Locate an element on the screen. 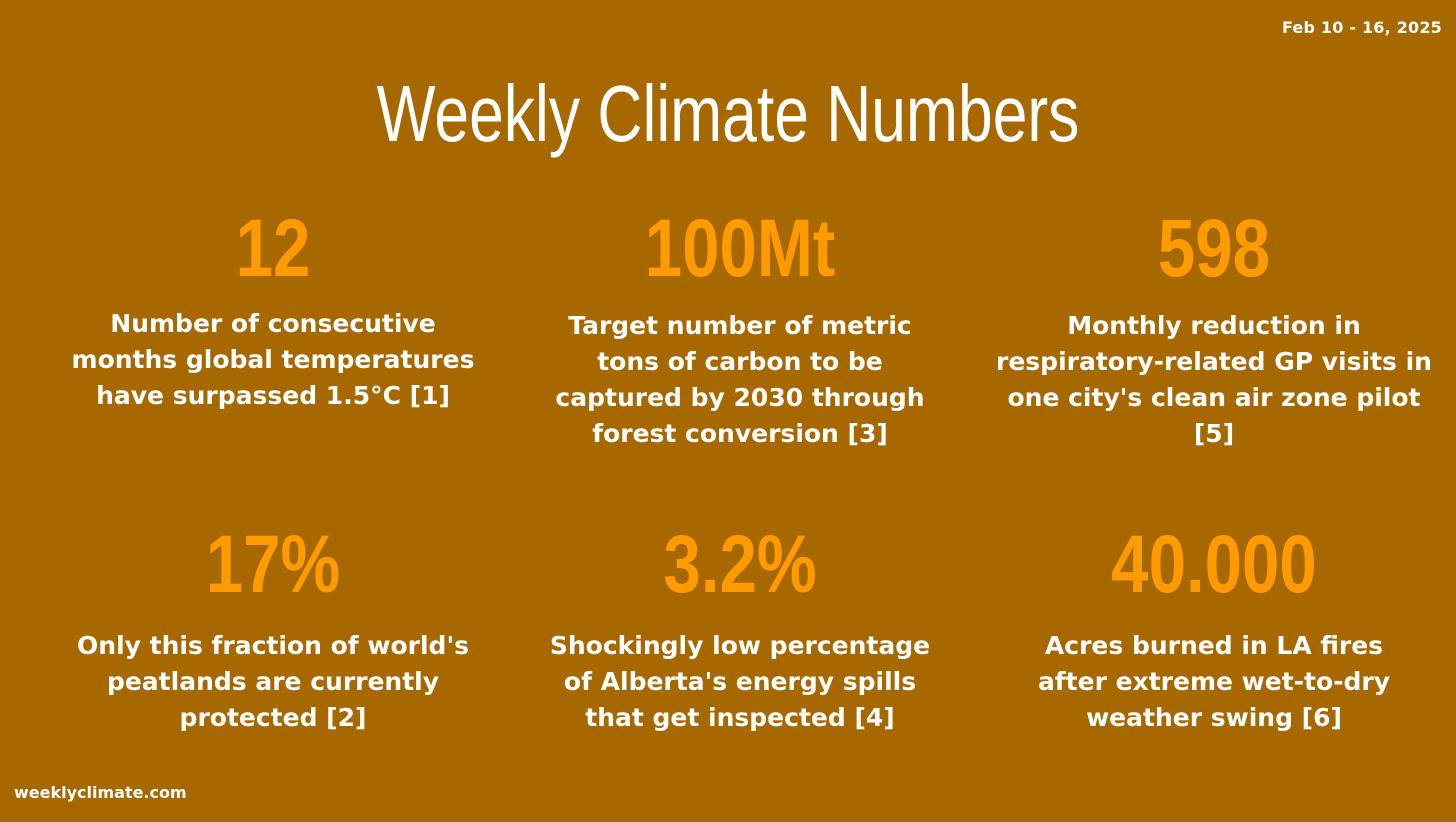 The image size is (1456, 822). stat-value: 12 is located at coordinates (273, 248).